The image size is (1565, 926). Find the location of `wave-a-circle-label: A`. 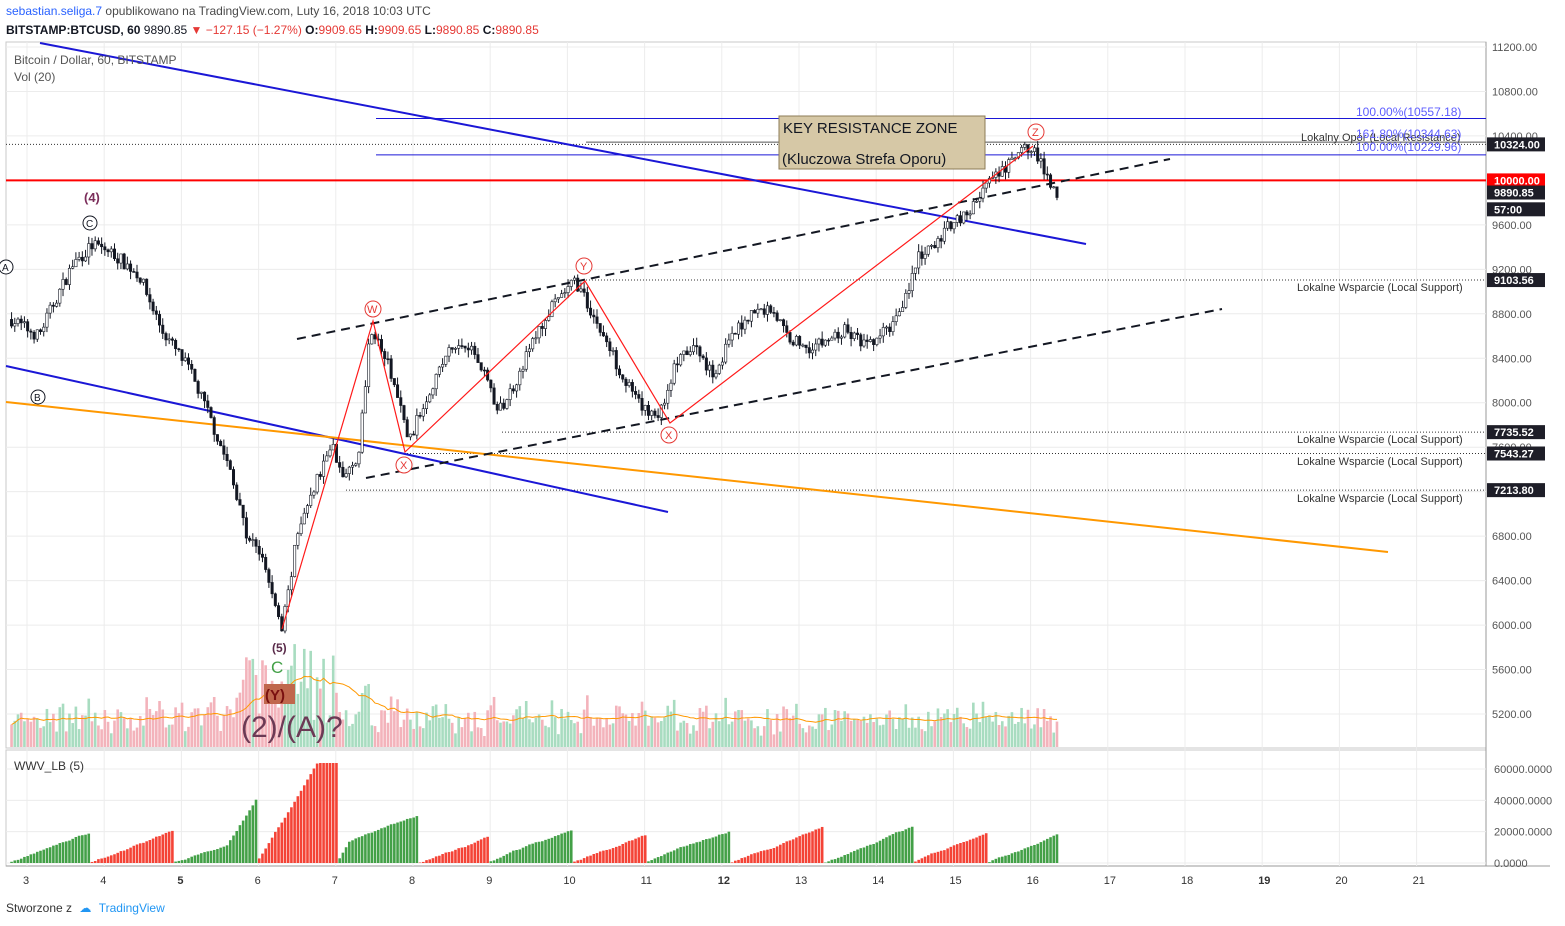

wave-a-circle-label: A is located at coordinates (5, 268).